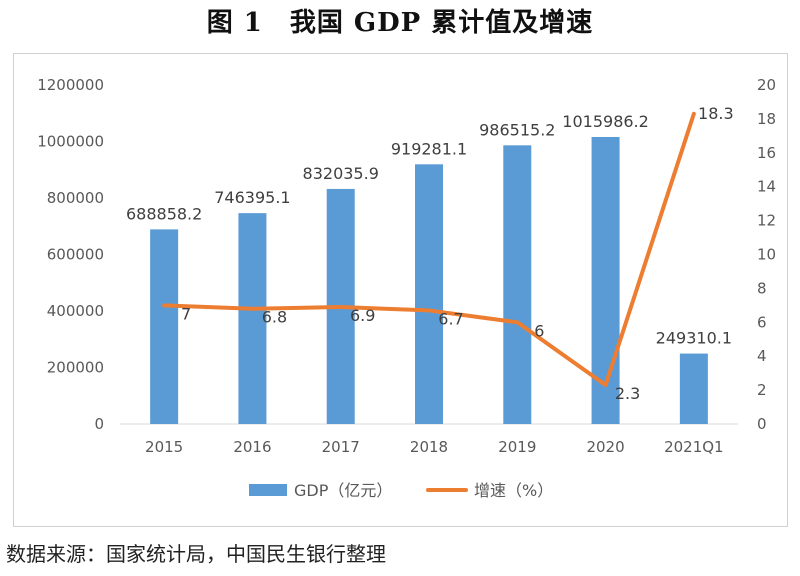 The image size is (800, 576). I want to click on x-tick-label: 2015, so click(164, 447).